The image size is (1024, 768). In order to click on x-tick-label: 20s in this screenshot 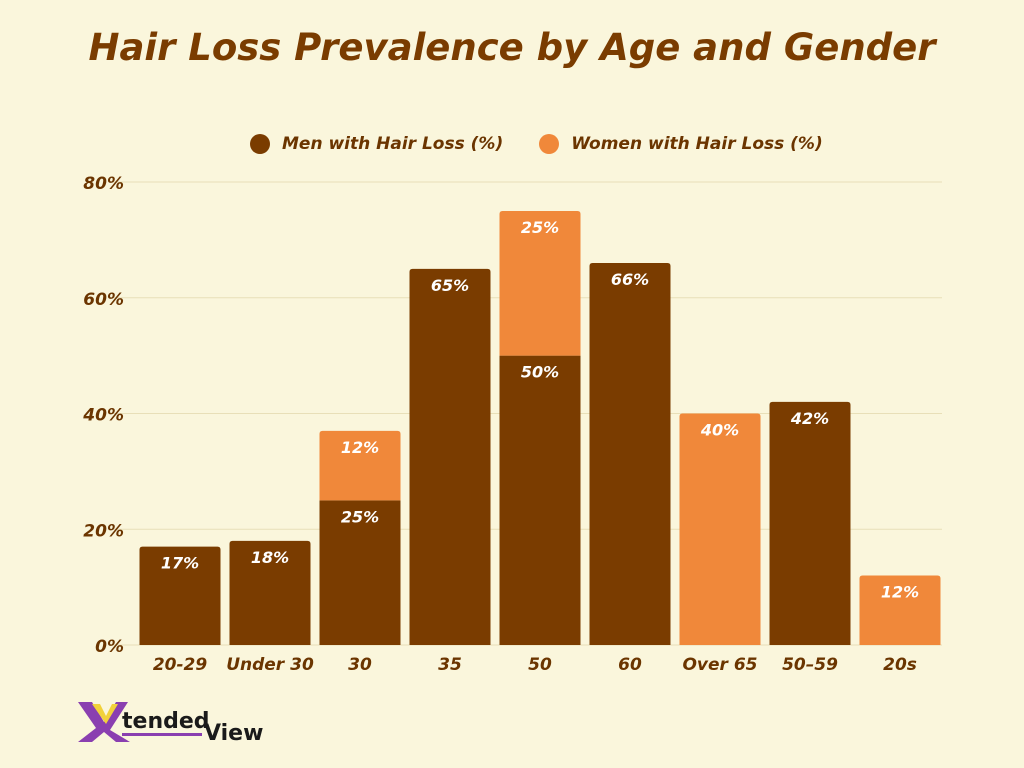, I will do `click(900, 665)`.